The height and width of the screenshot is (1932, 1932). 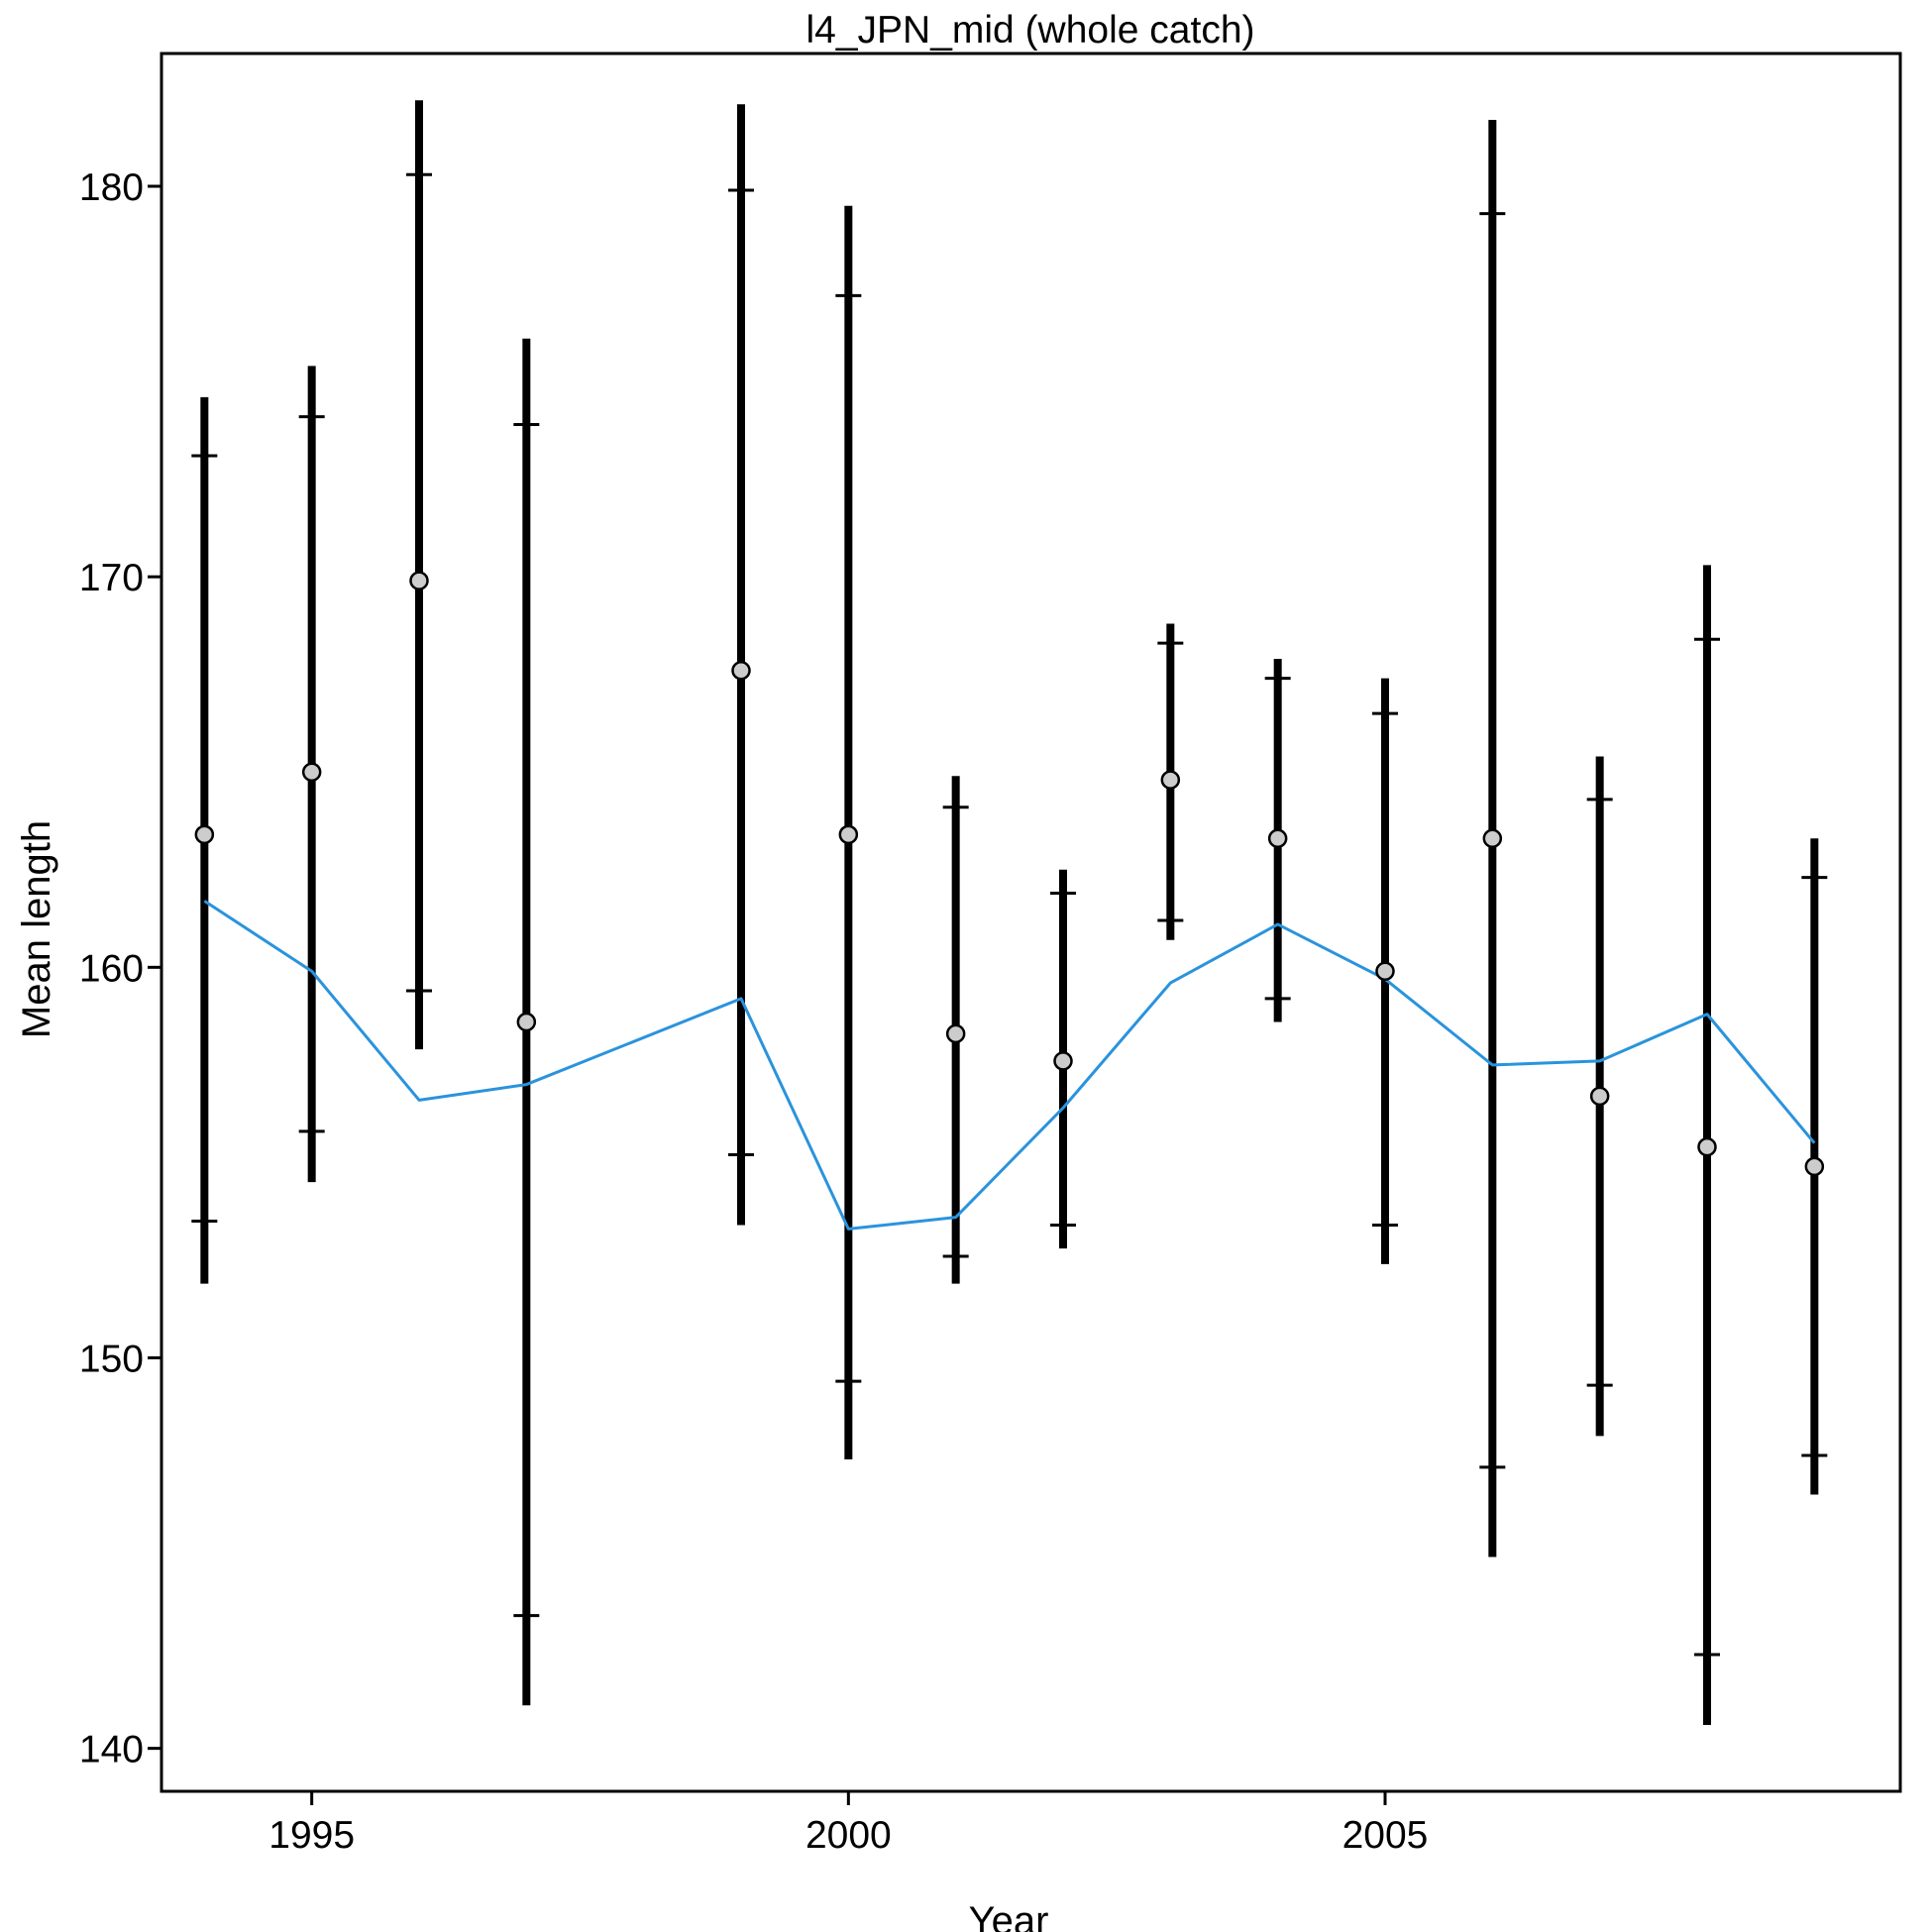 I want to click on x-tick-label: 1995, so click(x=311, y=1835).